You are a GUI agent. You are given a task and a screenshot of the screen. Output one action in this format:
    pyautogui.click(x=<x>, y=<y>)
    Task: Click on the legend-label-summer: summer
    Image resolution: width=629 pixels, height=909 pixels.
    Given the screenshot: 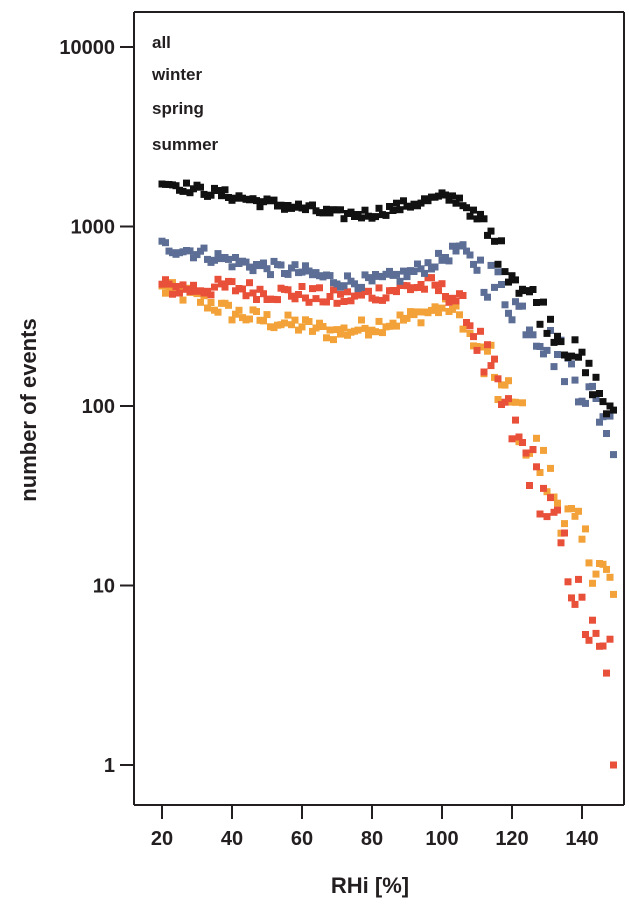 What is the action you would take?
    pyautogui.click(x=185, y=144)
    